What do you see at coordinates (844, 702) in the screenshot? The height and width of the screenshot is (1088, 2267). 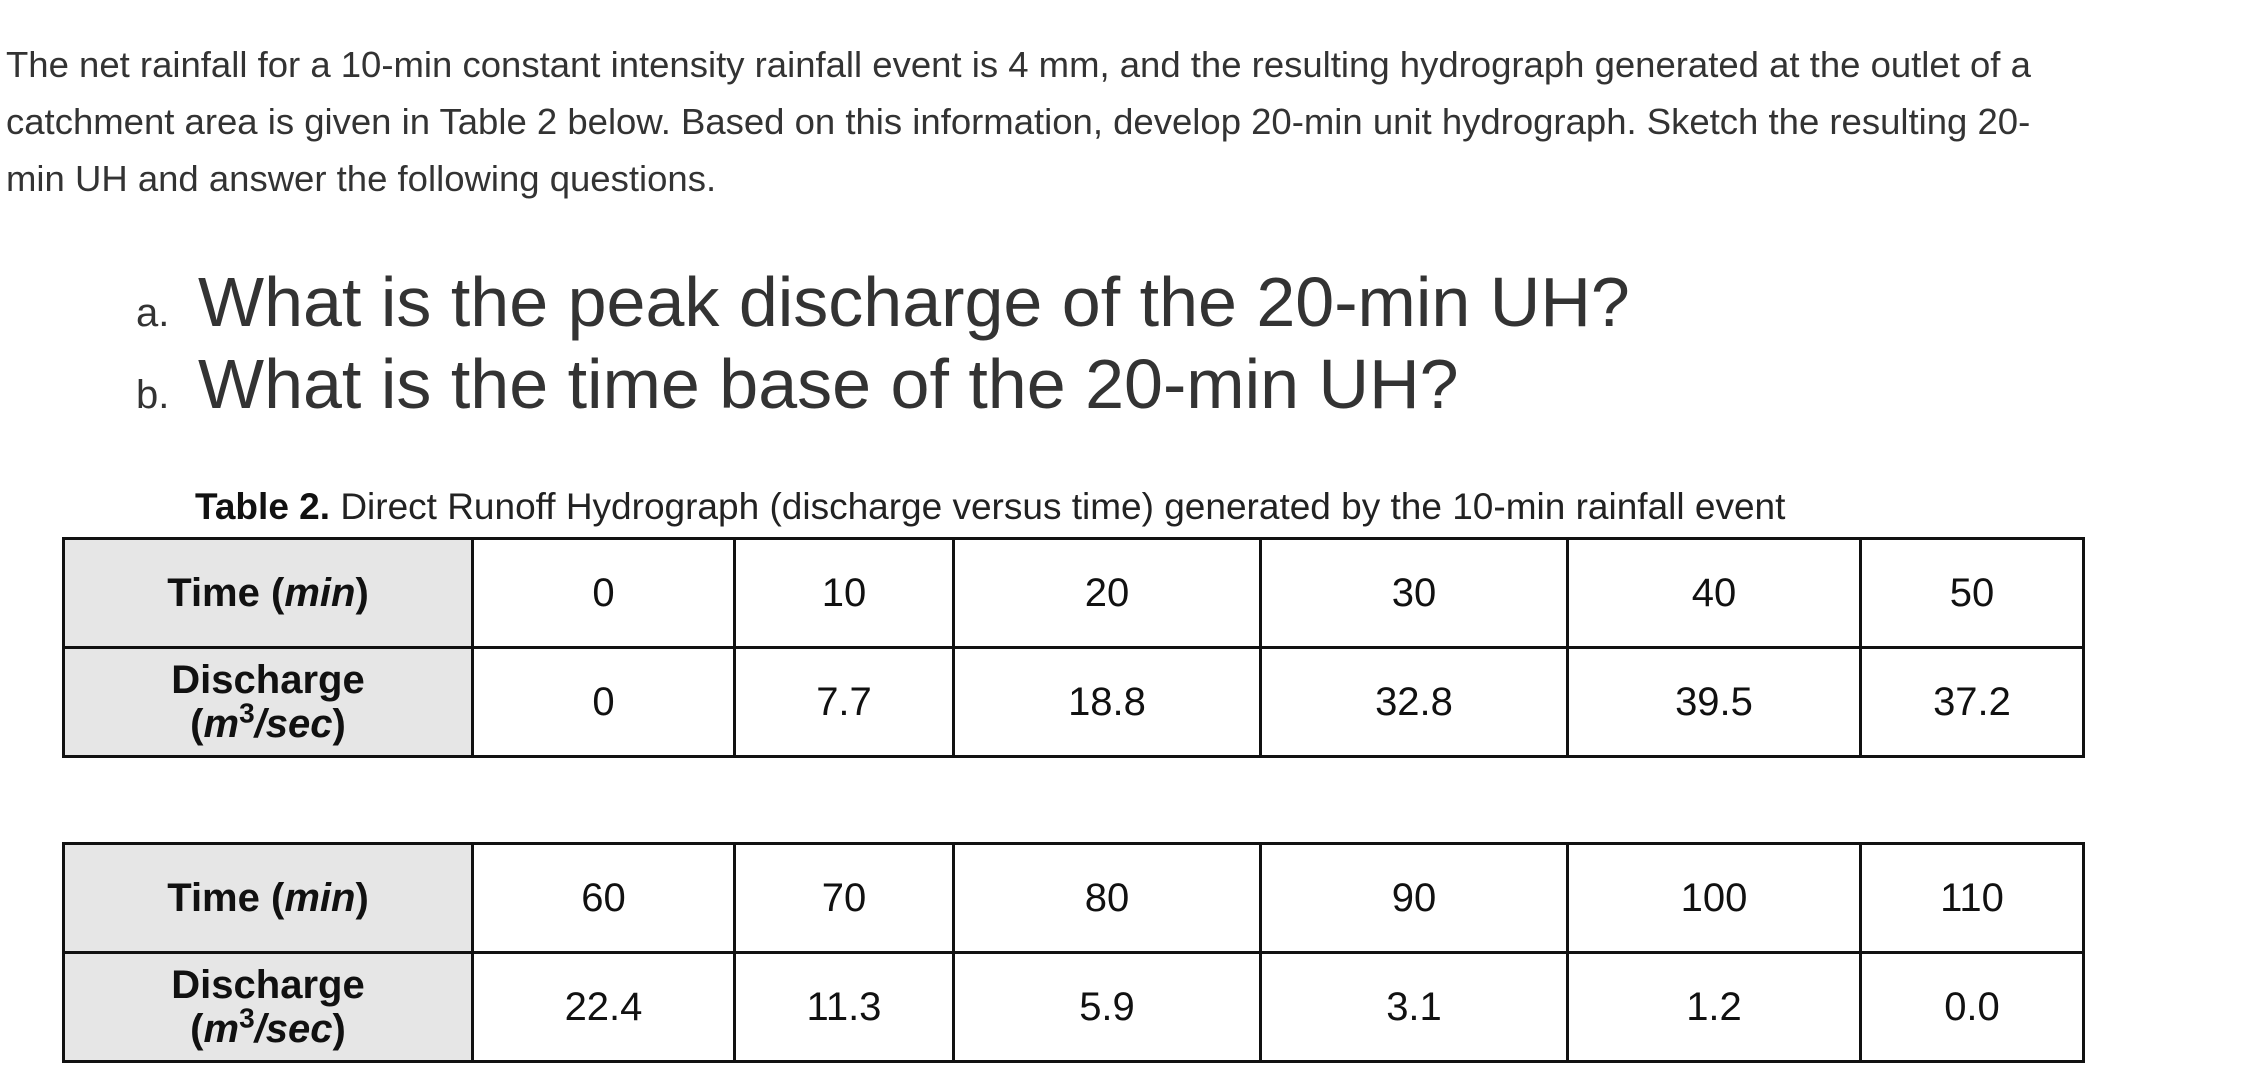 I see `discharge-cell: 7.7` at bounding box center [844, 702].